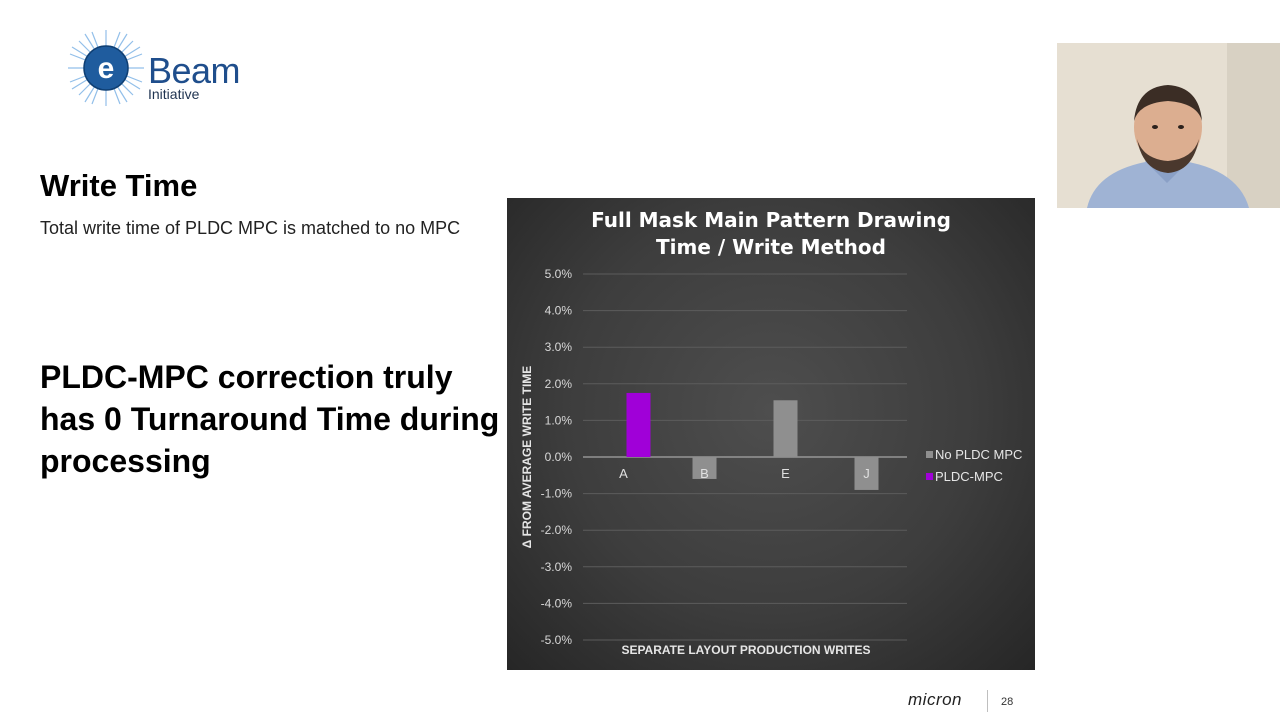 This screenshot has width=1280, height=720. I want to click on y-tick-label: 3.0%, so click(559, 347).